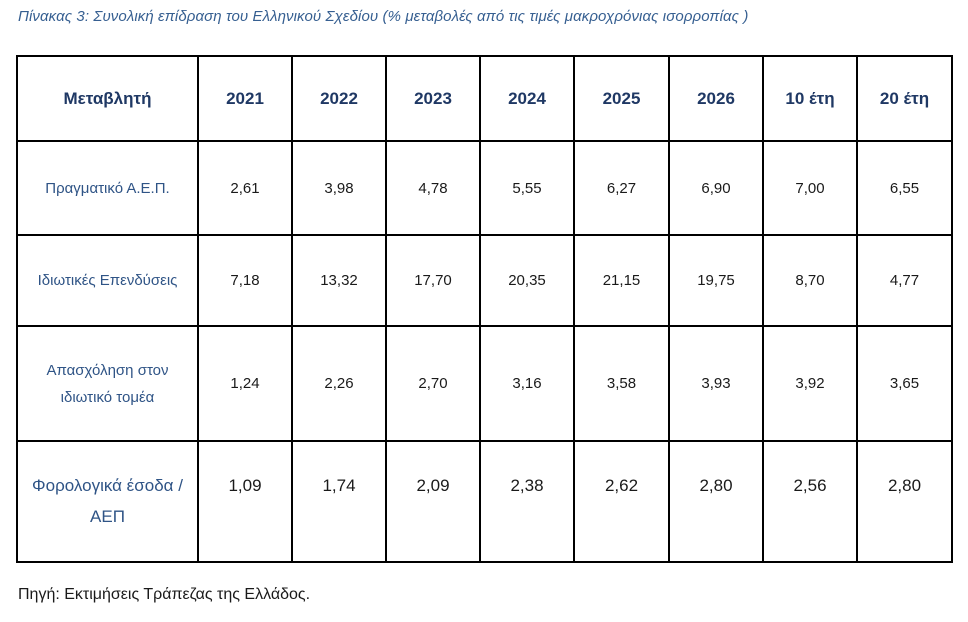  What do you see at coordinates (245, 280) in the screenshot?
I see `value-cell: 7,18` at bounding box center [245, 280].